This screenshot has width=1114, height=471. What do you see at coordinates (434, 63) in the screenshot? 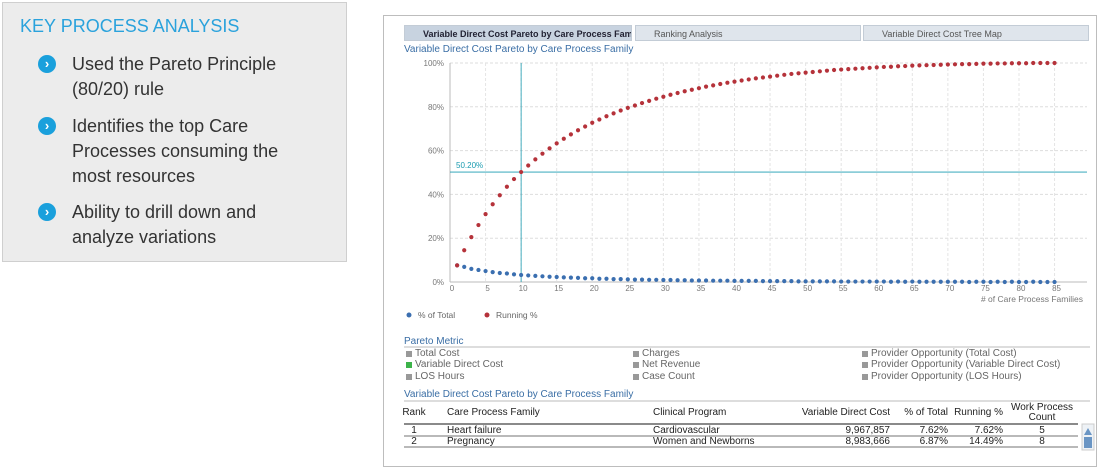
I see `y-tick-label: 100%` at bounding box center [434, 63].